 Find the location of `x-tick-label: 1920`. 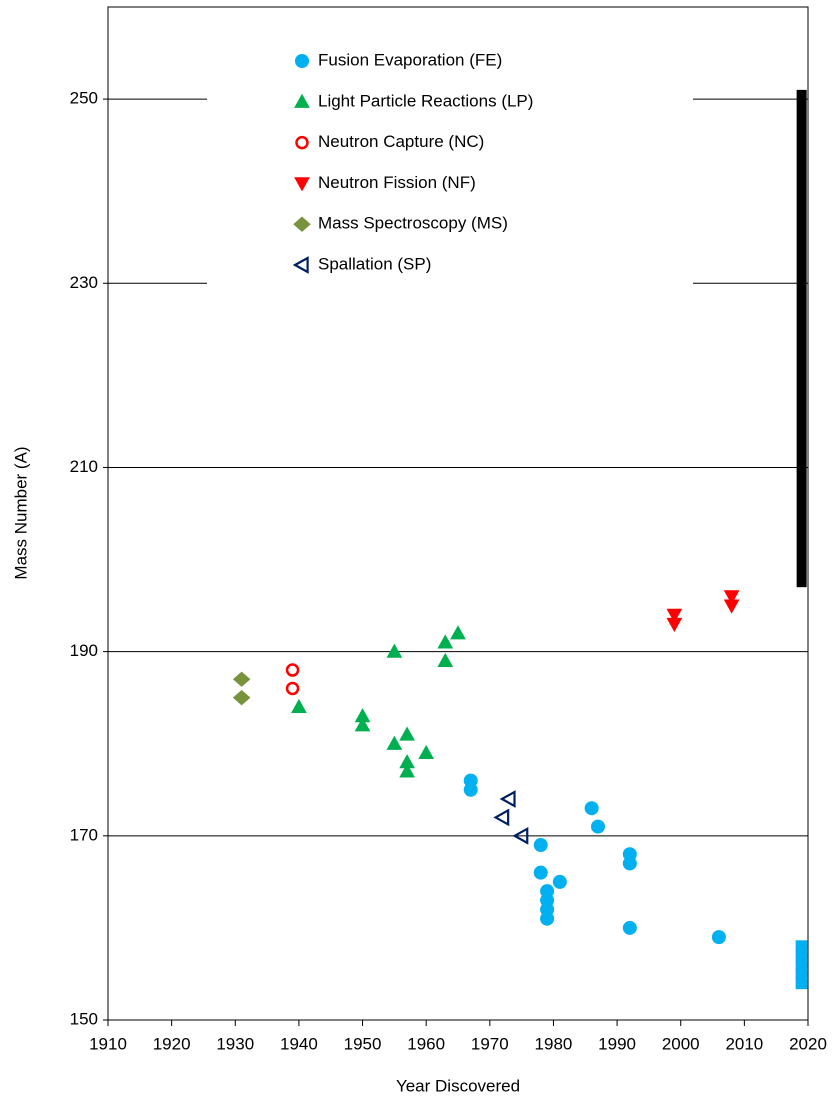

x-tick-label: 1920 is located at coordinates (172, 1043).